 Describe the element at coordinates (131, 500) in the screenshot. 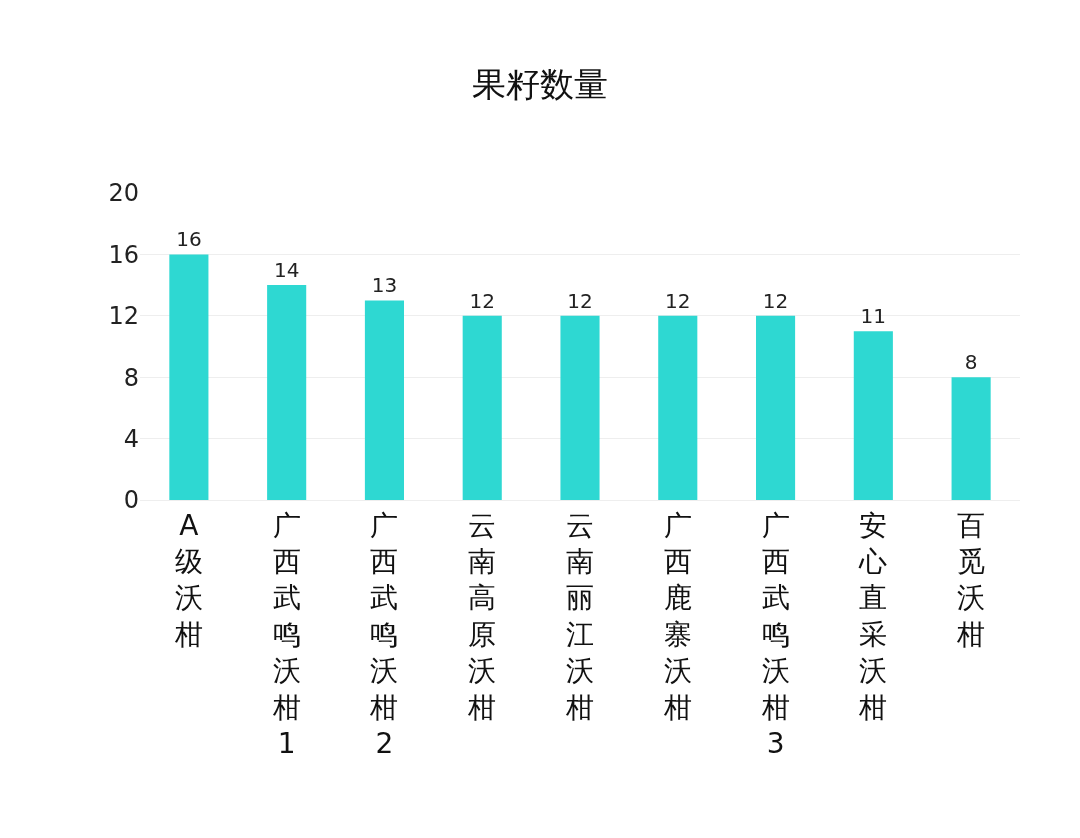

I see `y-tick-label: 0` at that location.